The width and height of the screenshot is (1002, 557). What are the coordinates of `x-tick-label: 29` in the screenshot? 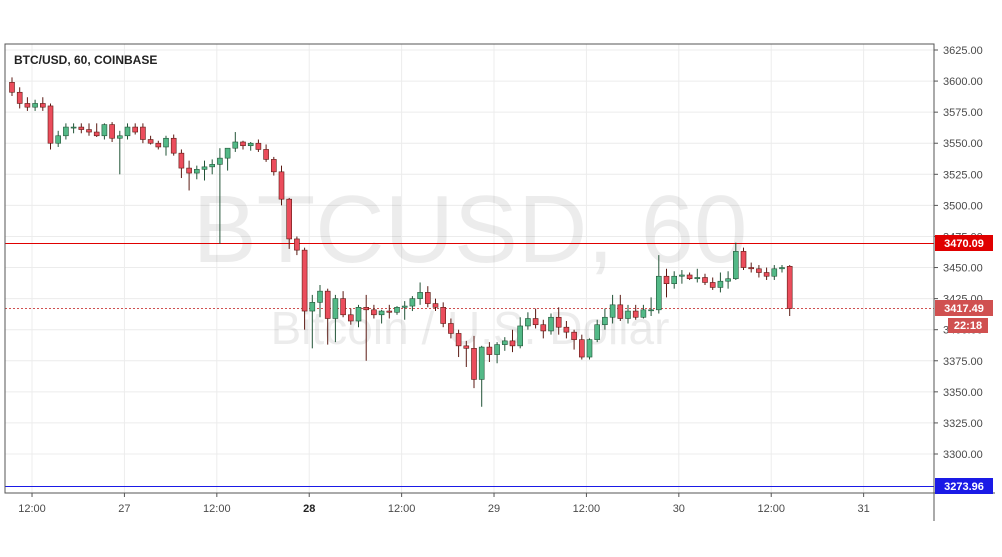 It's located at (494, 509).